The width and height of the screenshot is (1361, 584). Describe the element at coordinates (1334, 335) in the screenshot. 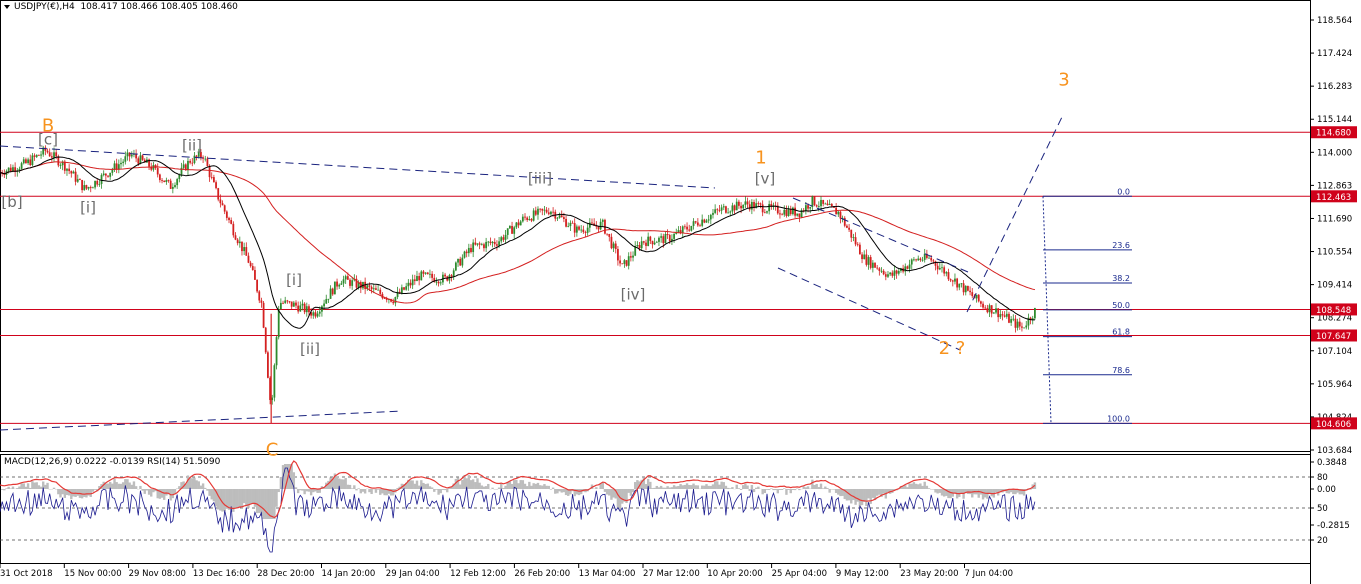

I see `level-price-tag` at that location.